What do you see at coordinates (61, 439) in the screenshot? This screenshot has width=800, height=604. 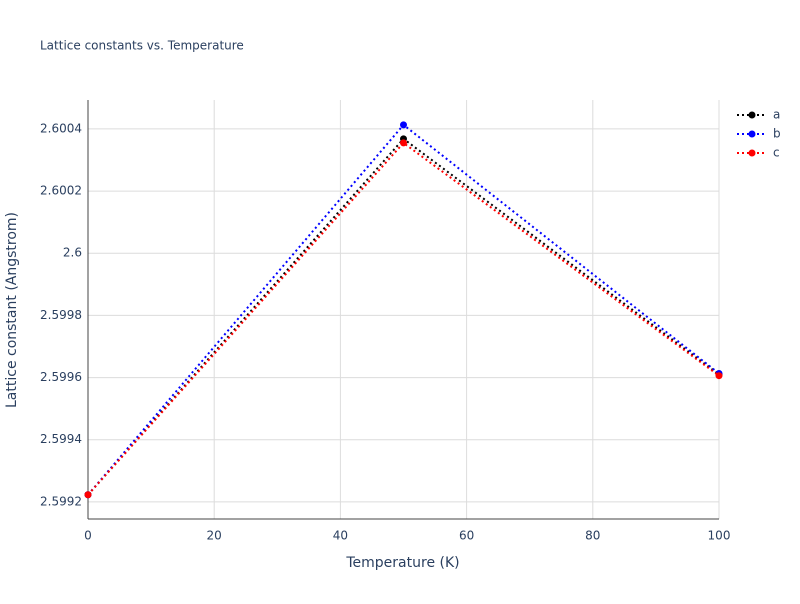 I see `y-tick-label: 2.5994` at bounding box center [61, 439].